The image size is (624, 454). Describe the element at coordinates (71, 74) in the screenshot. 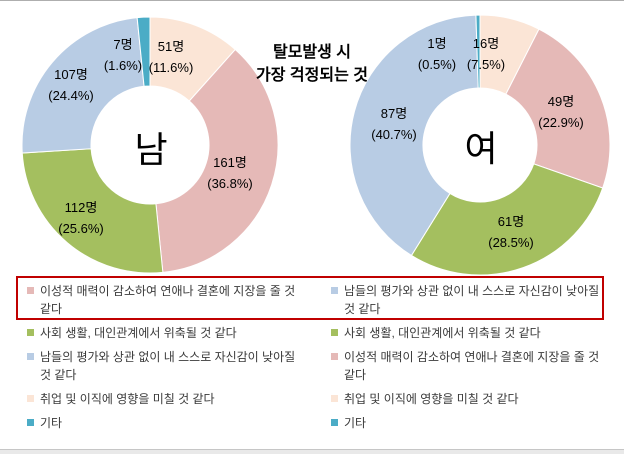

I see `slice-count: 107명` at that location.